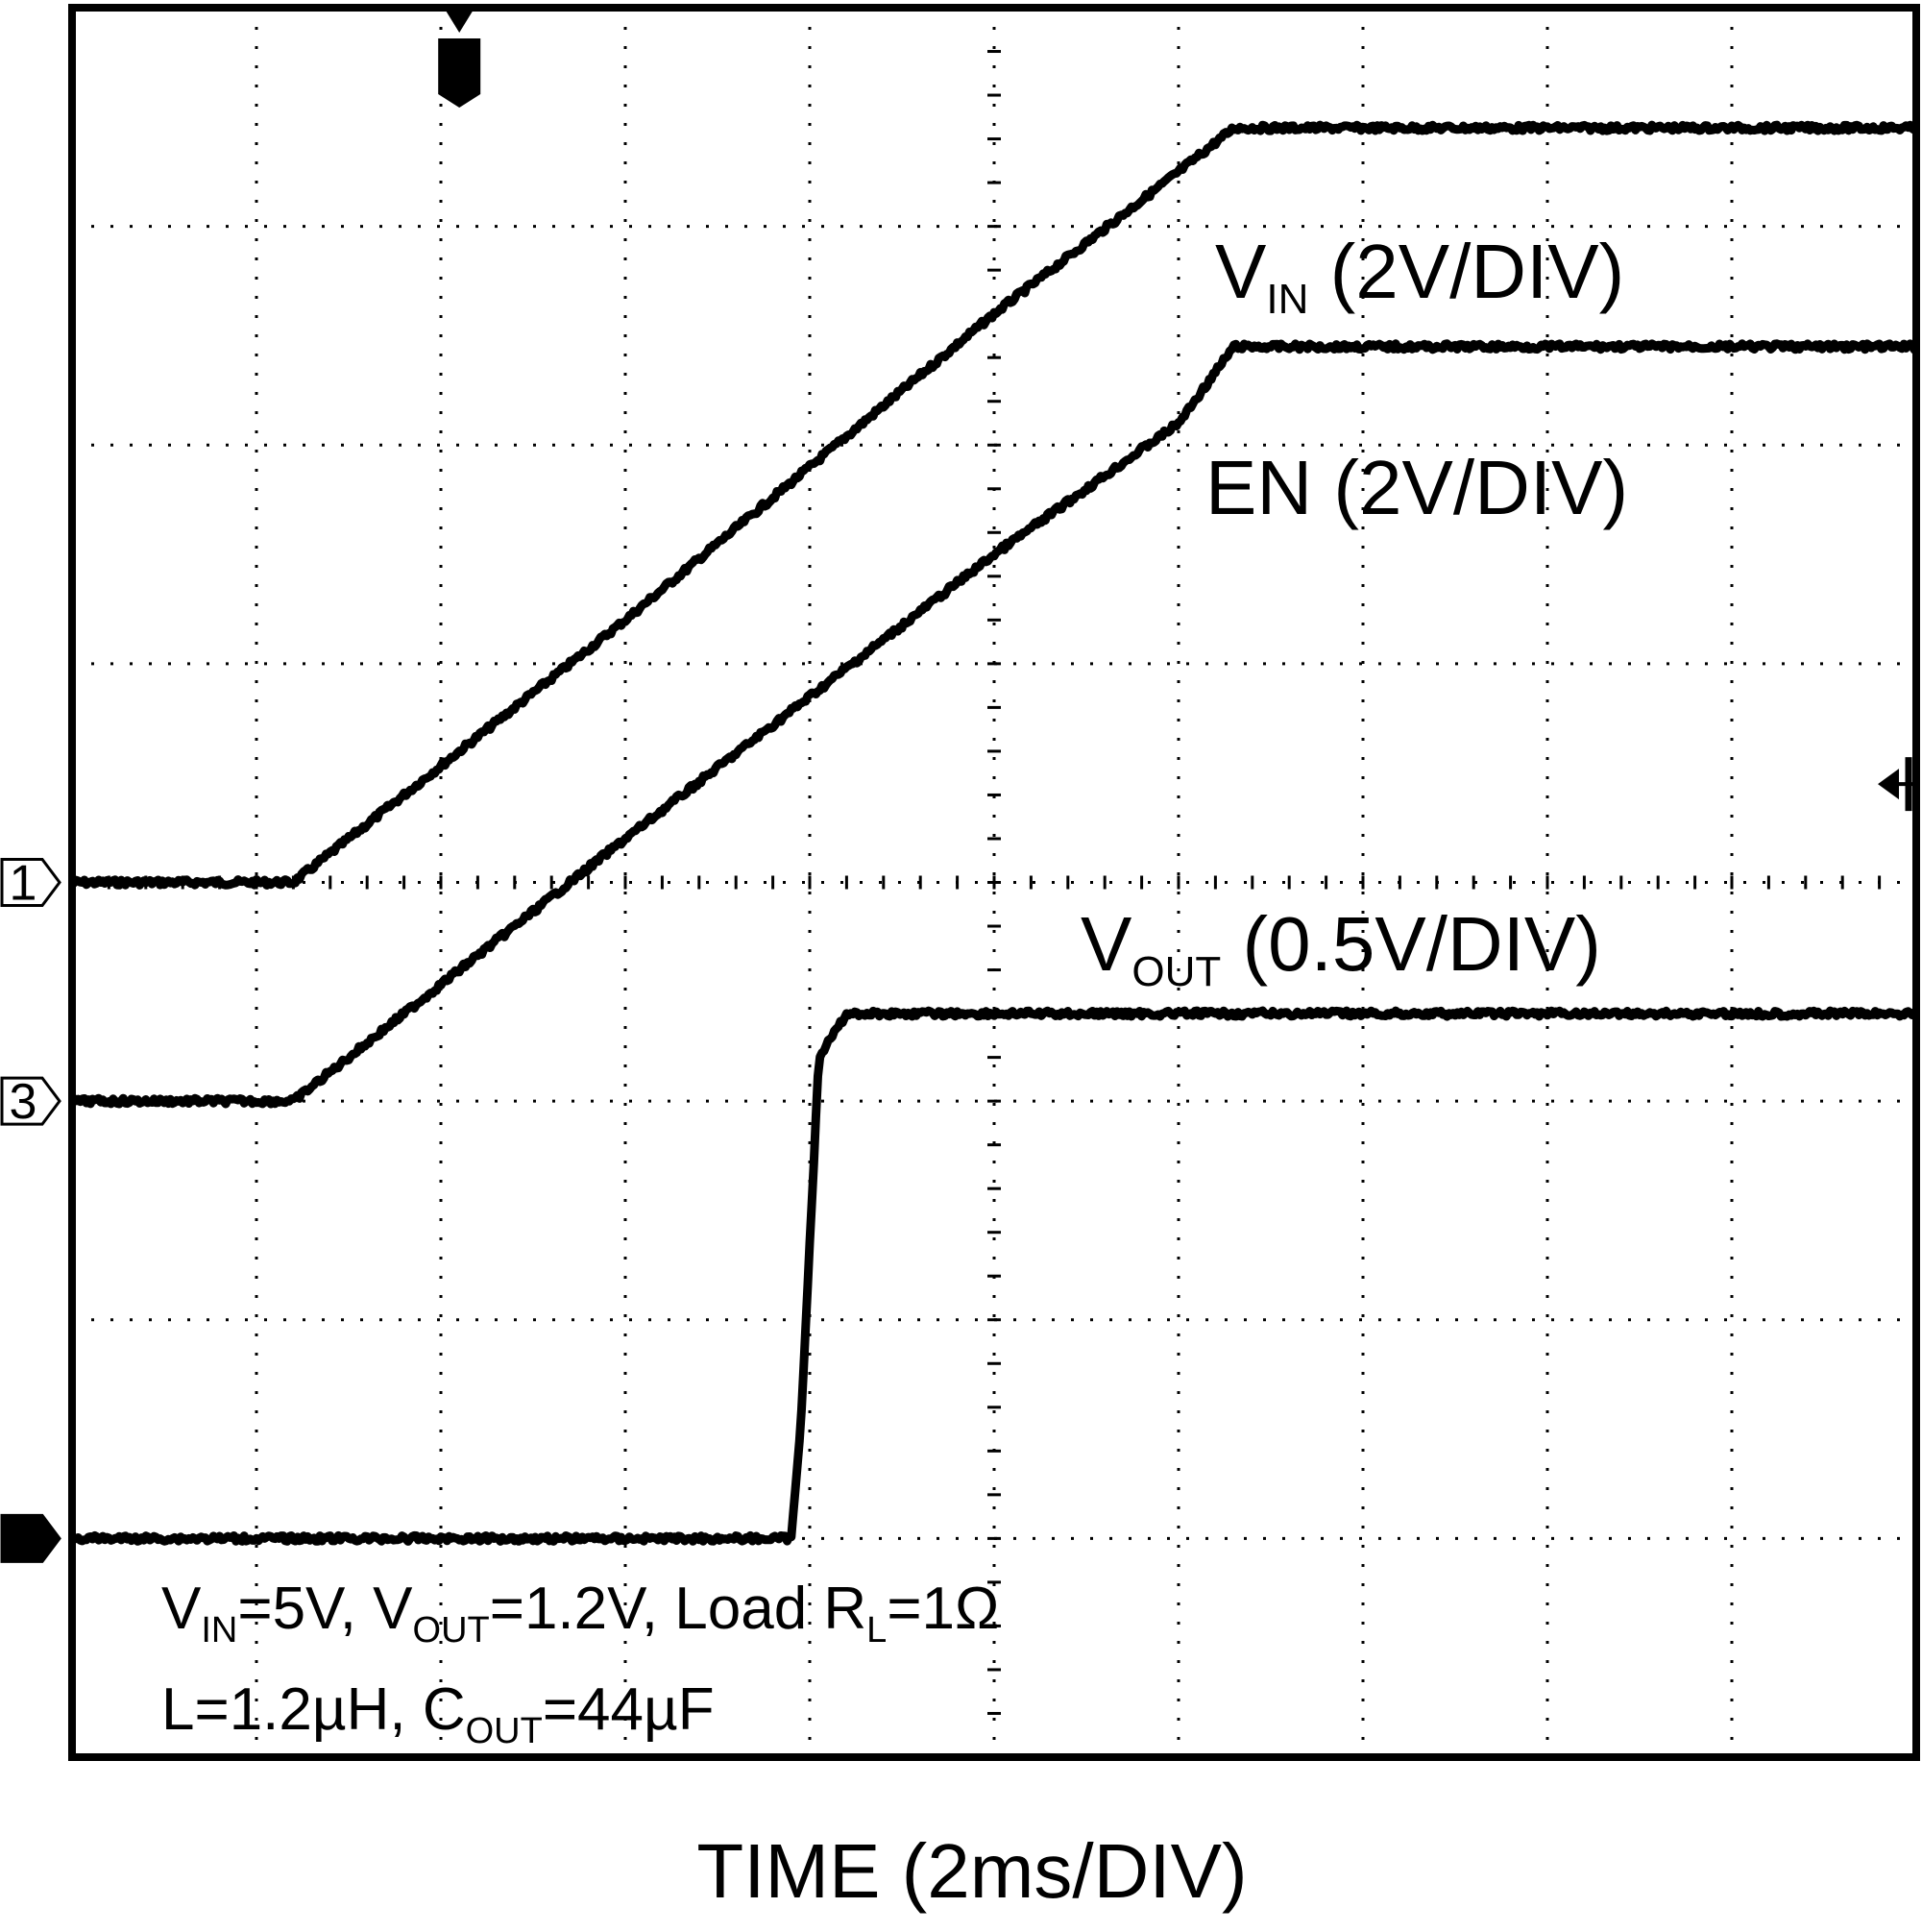  What do you see at coordinates (1341, 948) in the screenshot?
I see `series-label-vout: VOUT (0.5V/DIV)` at bounding box center [1341, 948].